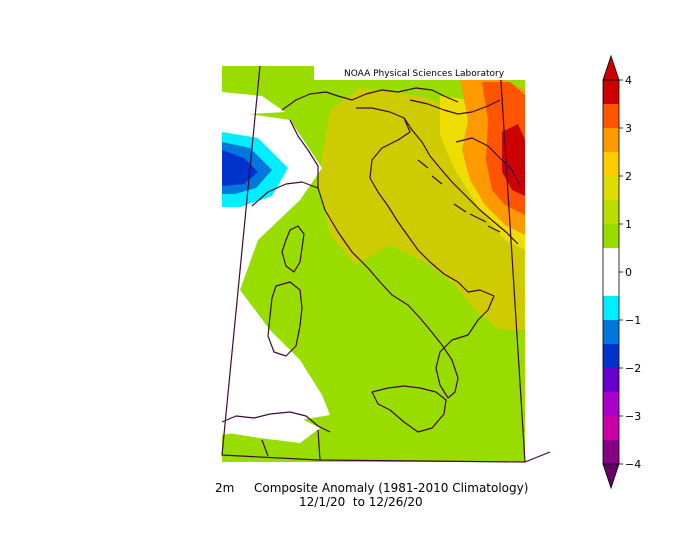  Describe the element at coordinates (285, 194) in the screenshot. I see `ligurian-coast` at that location.